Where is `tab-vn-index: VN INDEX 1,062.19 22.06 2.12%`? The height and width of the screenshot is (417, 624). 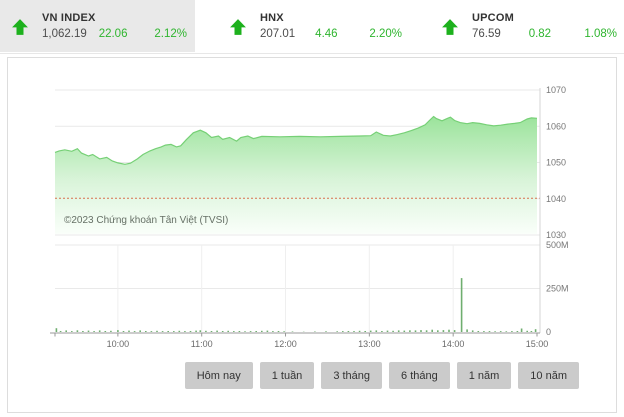 tab-vn-index: VN INDEX 1,062.19 22.06 2.12% is located at coordinates (97, 26).